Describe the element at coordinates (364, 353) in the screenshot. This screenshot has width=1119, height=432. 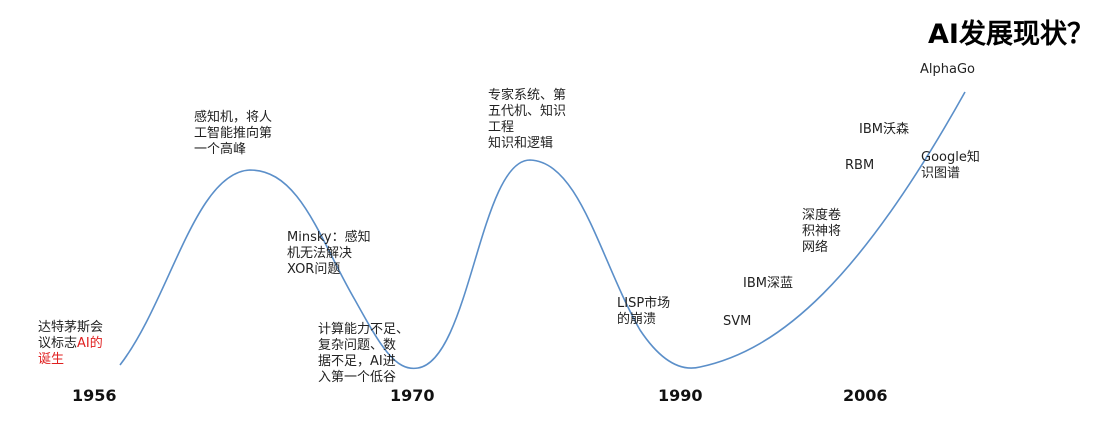
I see `annotation-compute-shortage: 计算能力不足、 复杂问题、数 据不足，AI进 入第一个低谷` at that location.